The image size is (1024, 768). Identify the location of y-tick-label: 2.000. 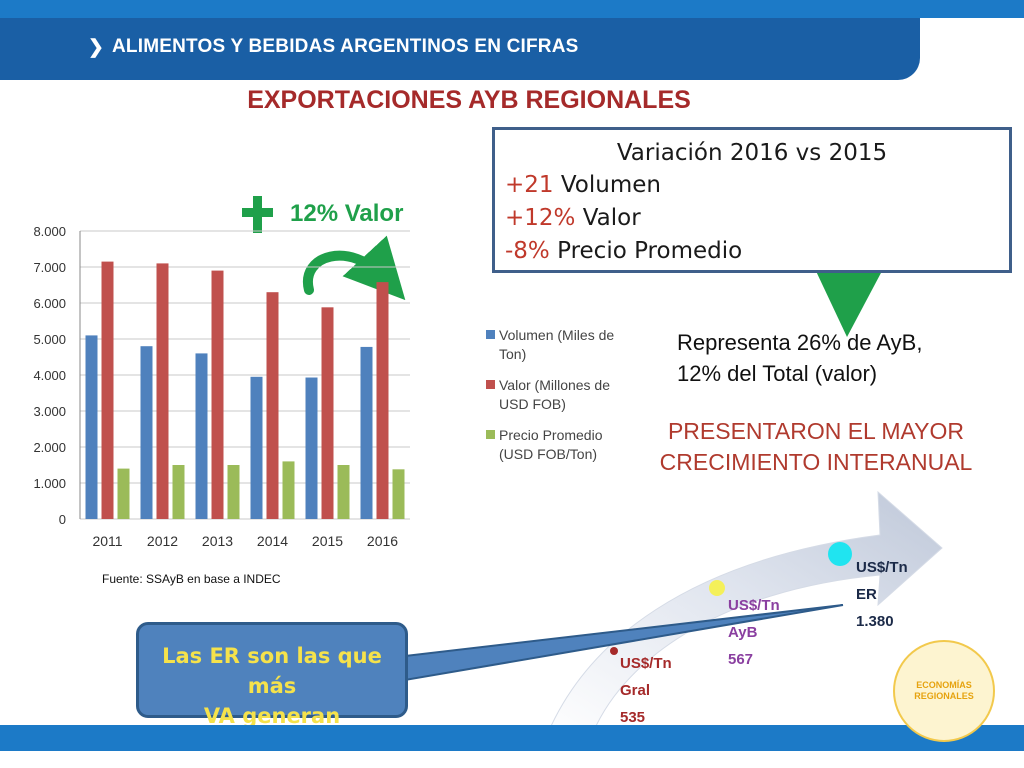
(49, 447).